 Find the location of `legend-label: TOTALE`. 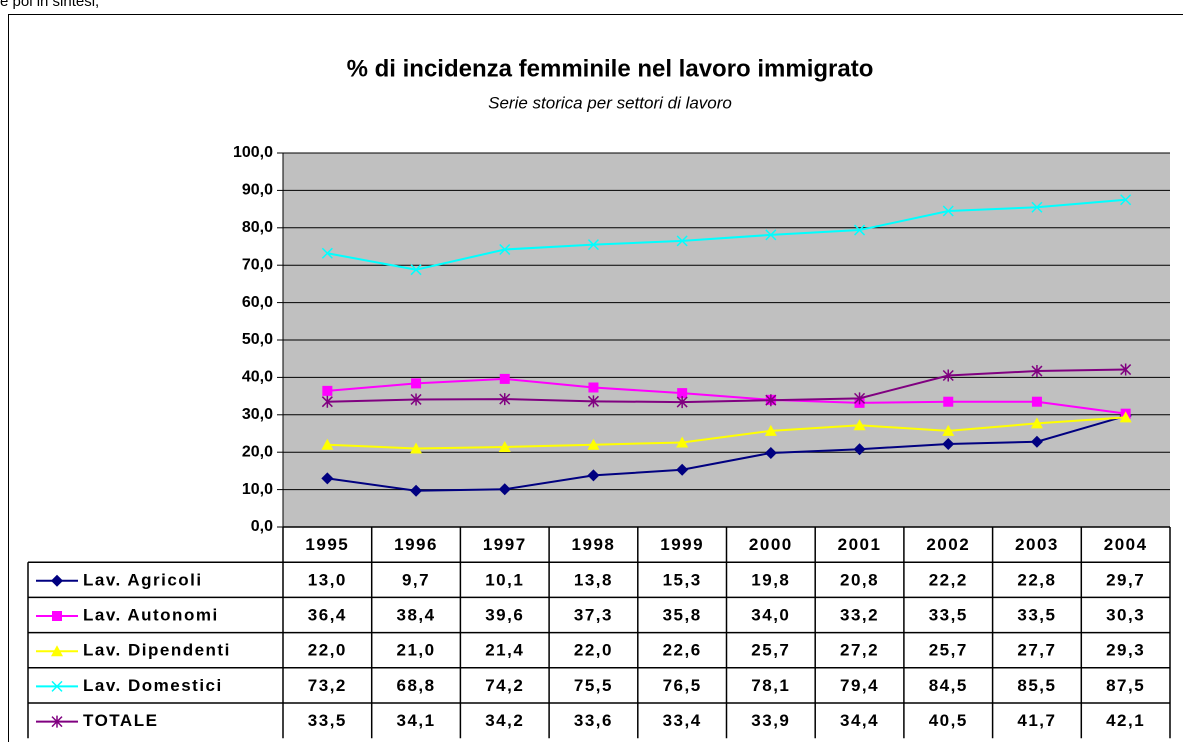

legend-label: TOTALE is located at coordinates (120, 720).